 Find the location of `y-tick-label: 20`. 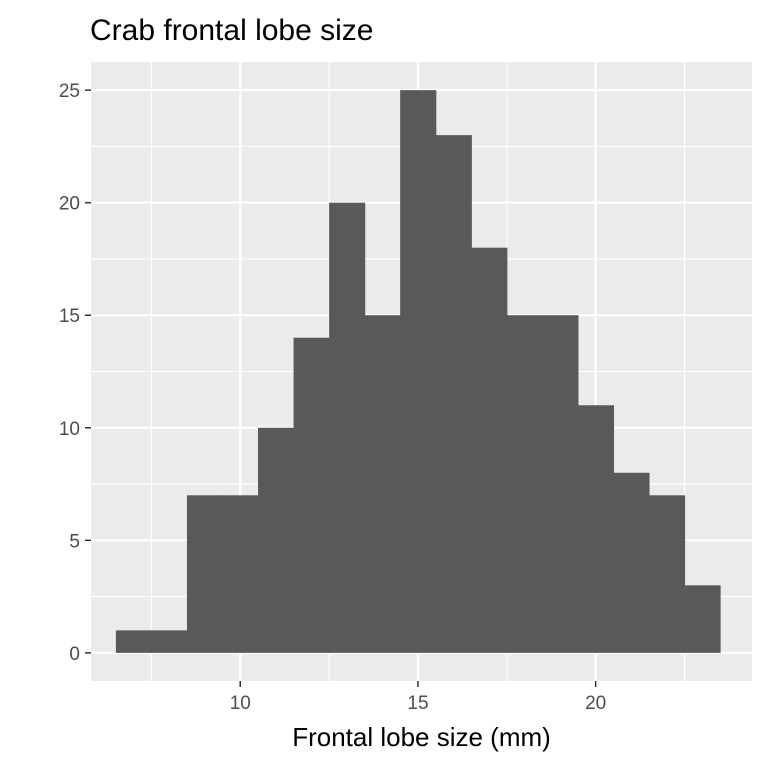

y-tick-label: 20 is located at coordinates (69, 204).